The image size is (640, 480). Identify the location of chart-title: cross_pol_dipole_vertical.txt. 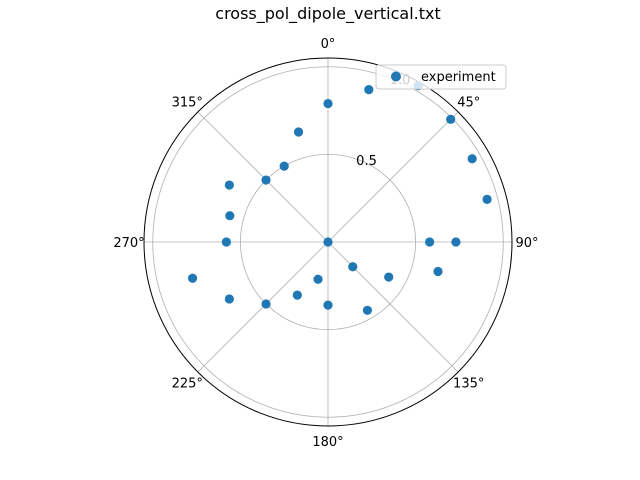
(327, 14).